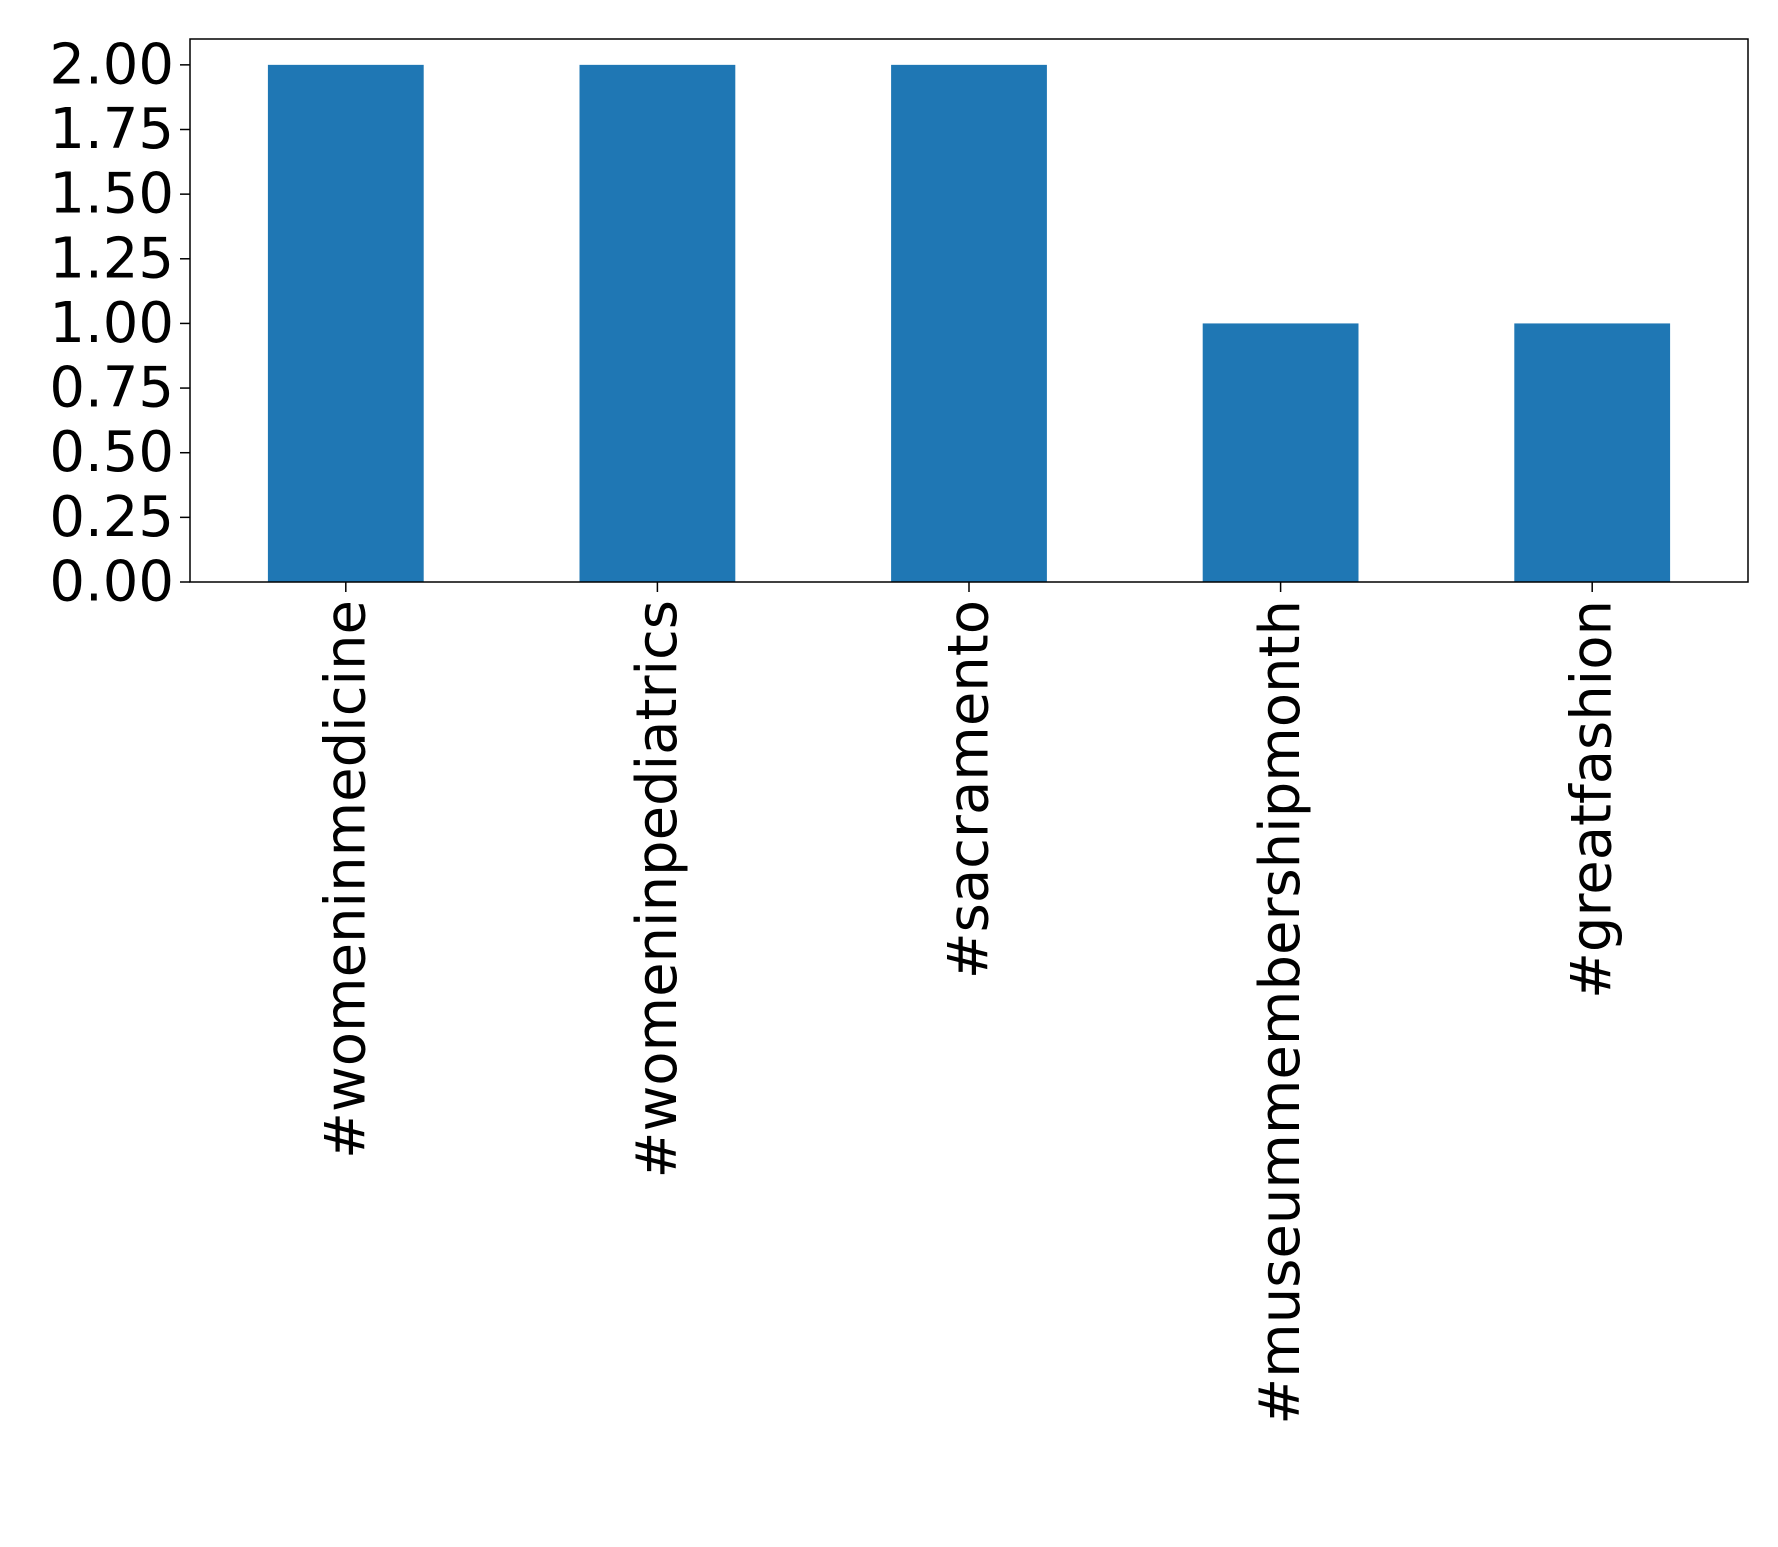 Image resolution: width=1778 pixels, height=1547 pixels. I want to click on y-tick-label: 1.25, so click(111, 258).